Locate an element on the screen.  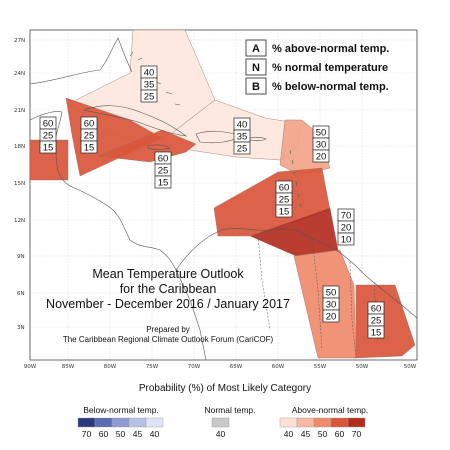
colorbar-title: Probability (%) of Most Likely Category is located at coordinates (225, 388).